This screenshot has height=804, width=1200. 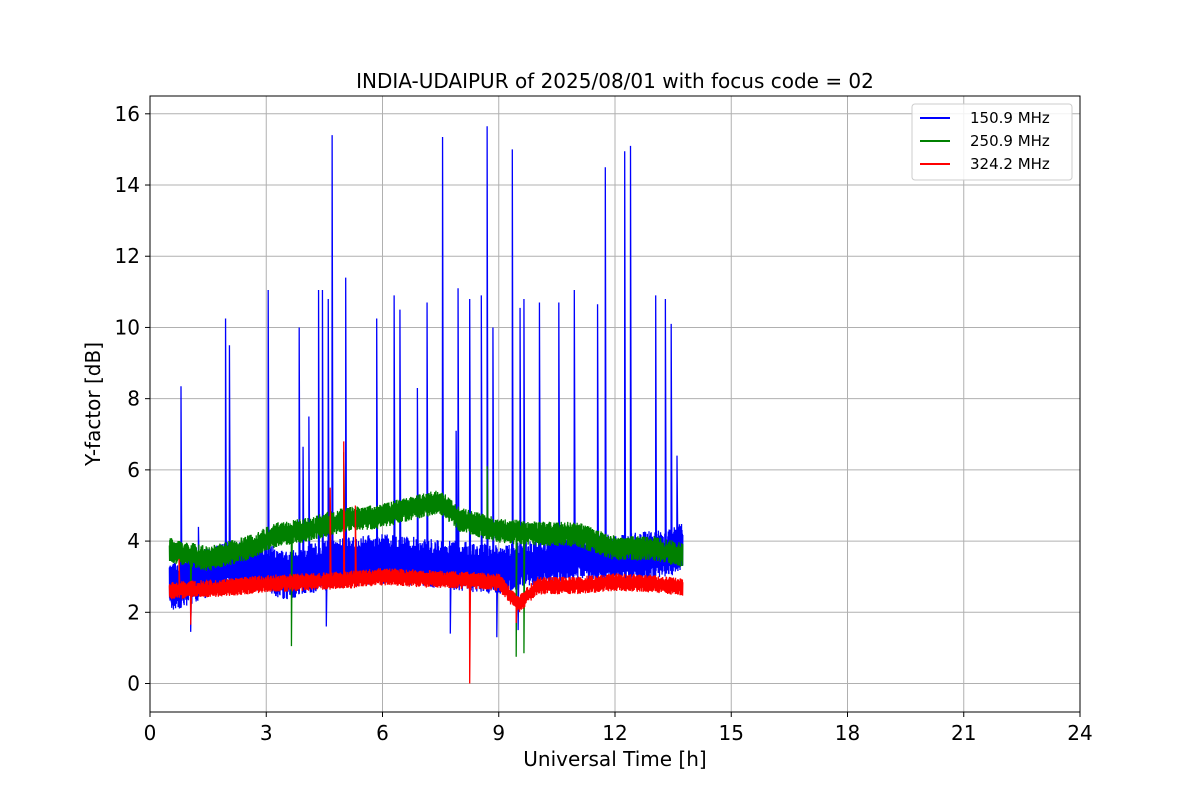 What do you see at coordinates (133, 399) in the screenshot?
I see `y-tick-label: 8` at bounding box center [133, 399].